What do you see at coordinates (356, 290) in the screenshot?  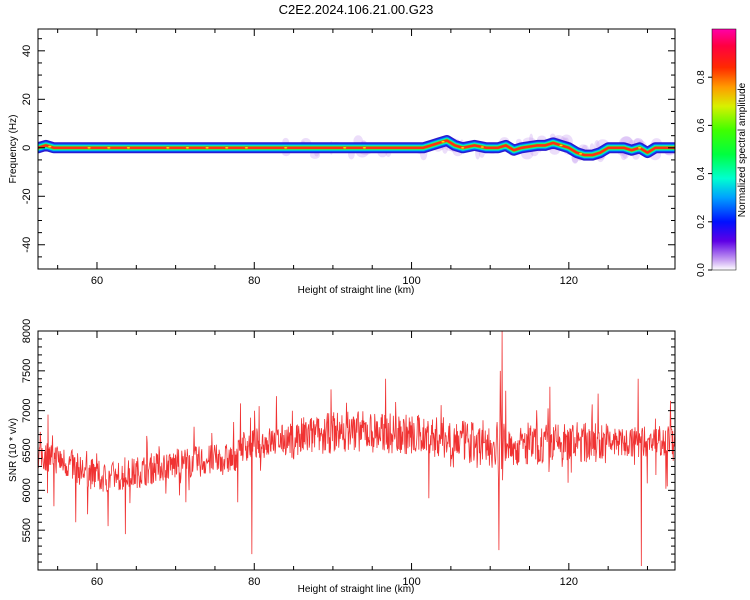 I see `spectrogram-x-axis-label: Height of straight line (km)` at bounding box center [356, 290].